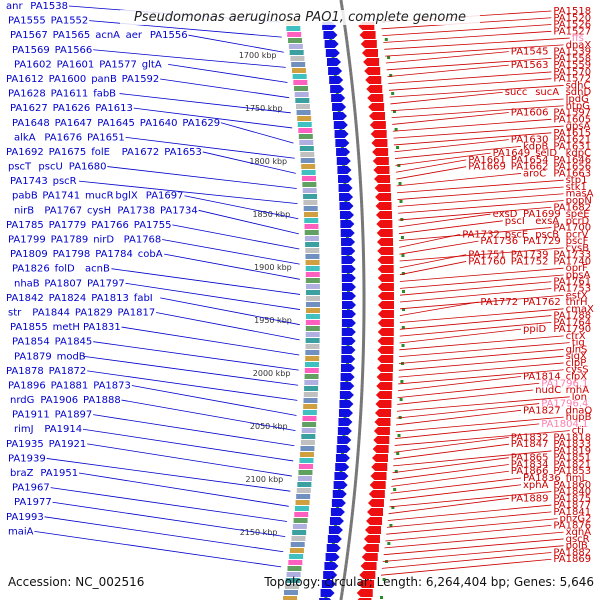 This screenshot has width=600, height=600. What do you see at coordinates (25, 517) in the screenshot?
I see `gene-label-forward: PA1993` at bounding box center [25, 517].